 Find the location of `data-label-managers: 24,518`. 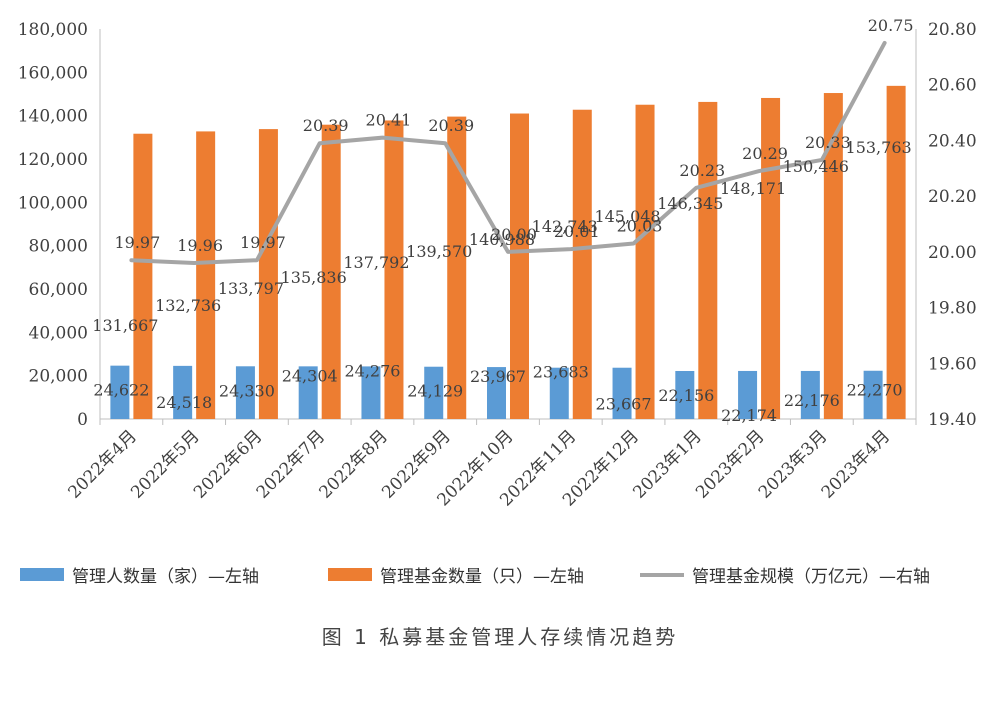

data-label-managers: 24,518 is located at coordinates (184, 402).